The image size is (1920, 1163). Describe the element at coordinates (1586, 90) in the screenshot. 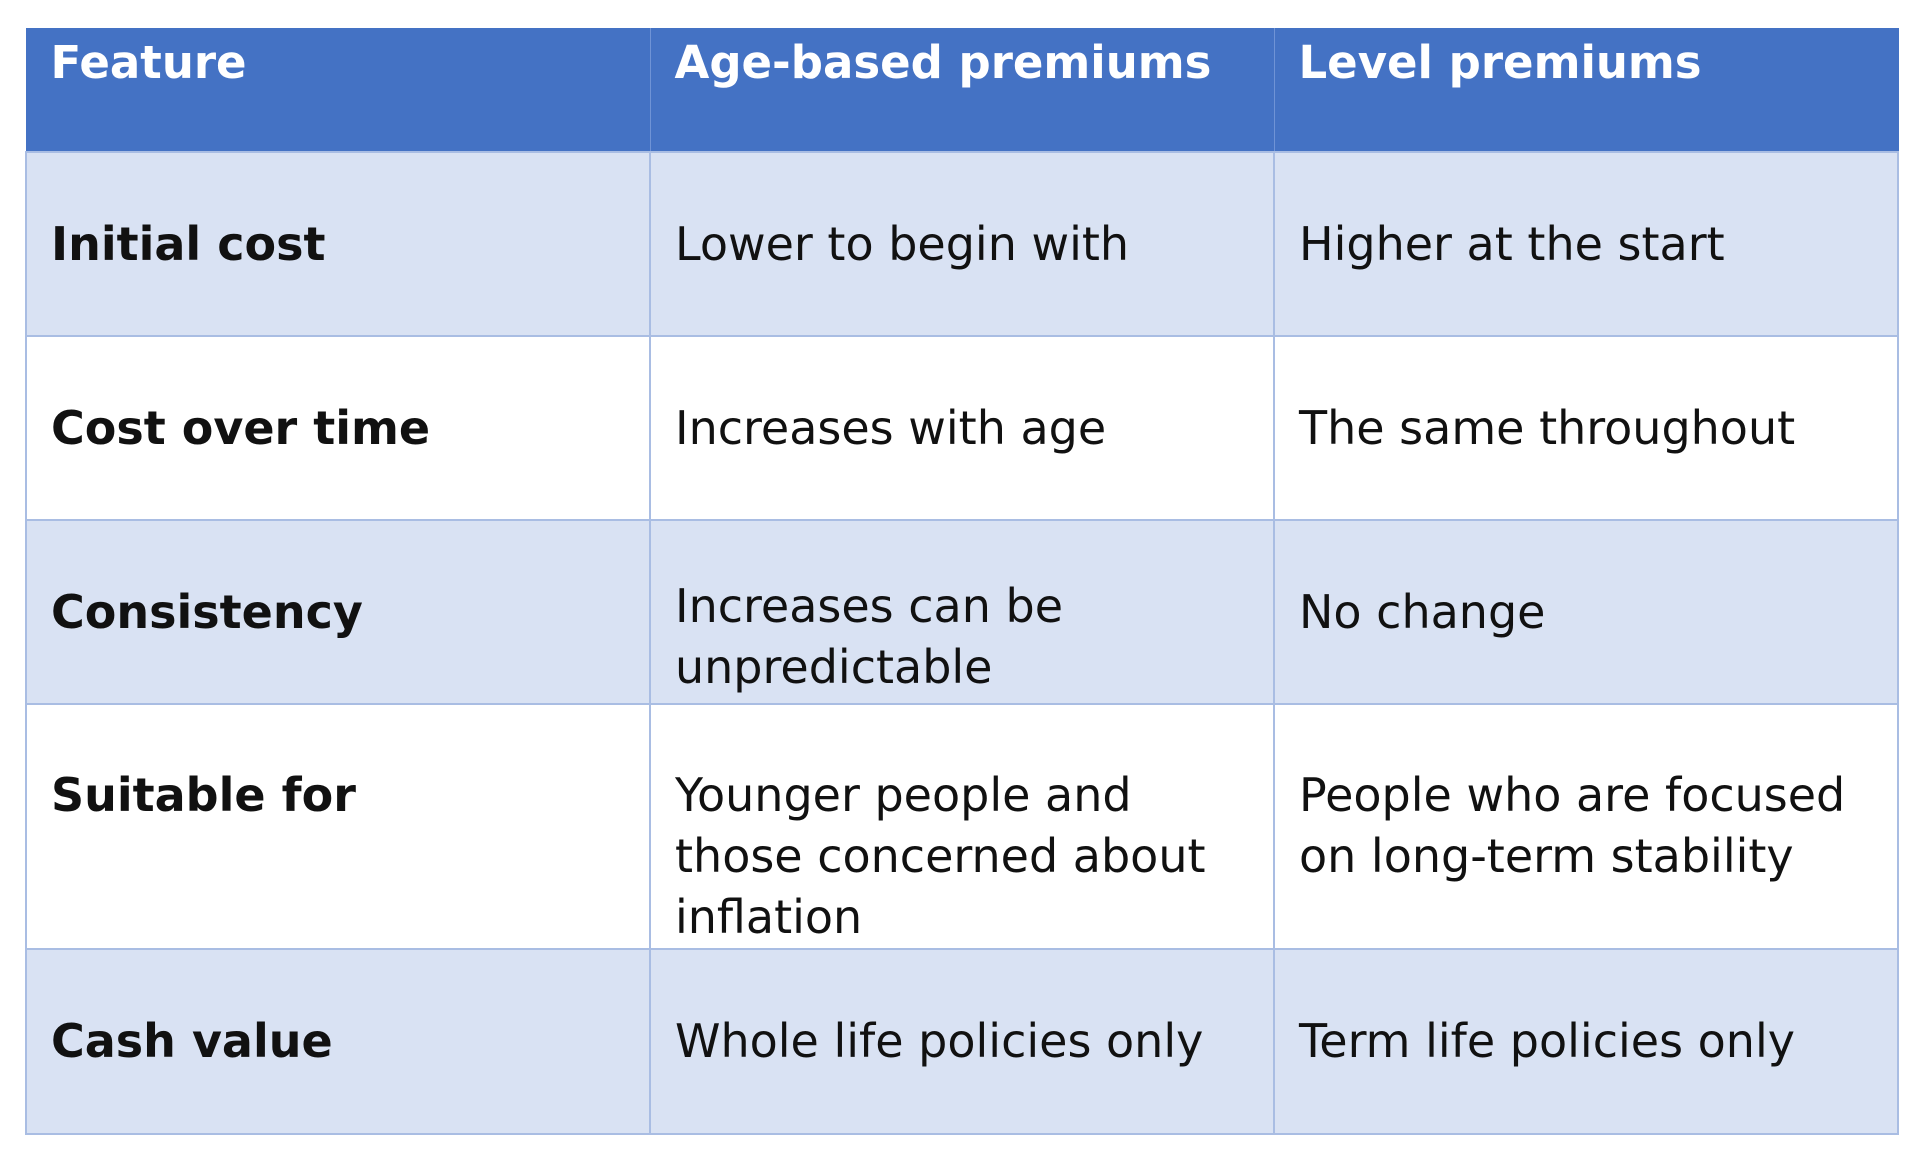

I see `column-header-level: Level premiums` at that location.